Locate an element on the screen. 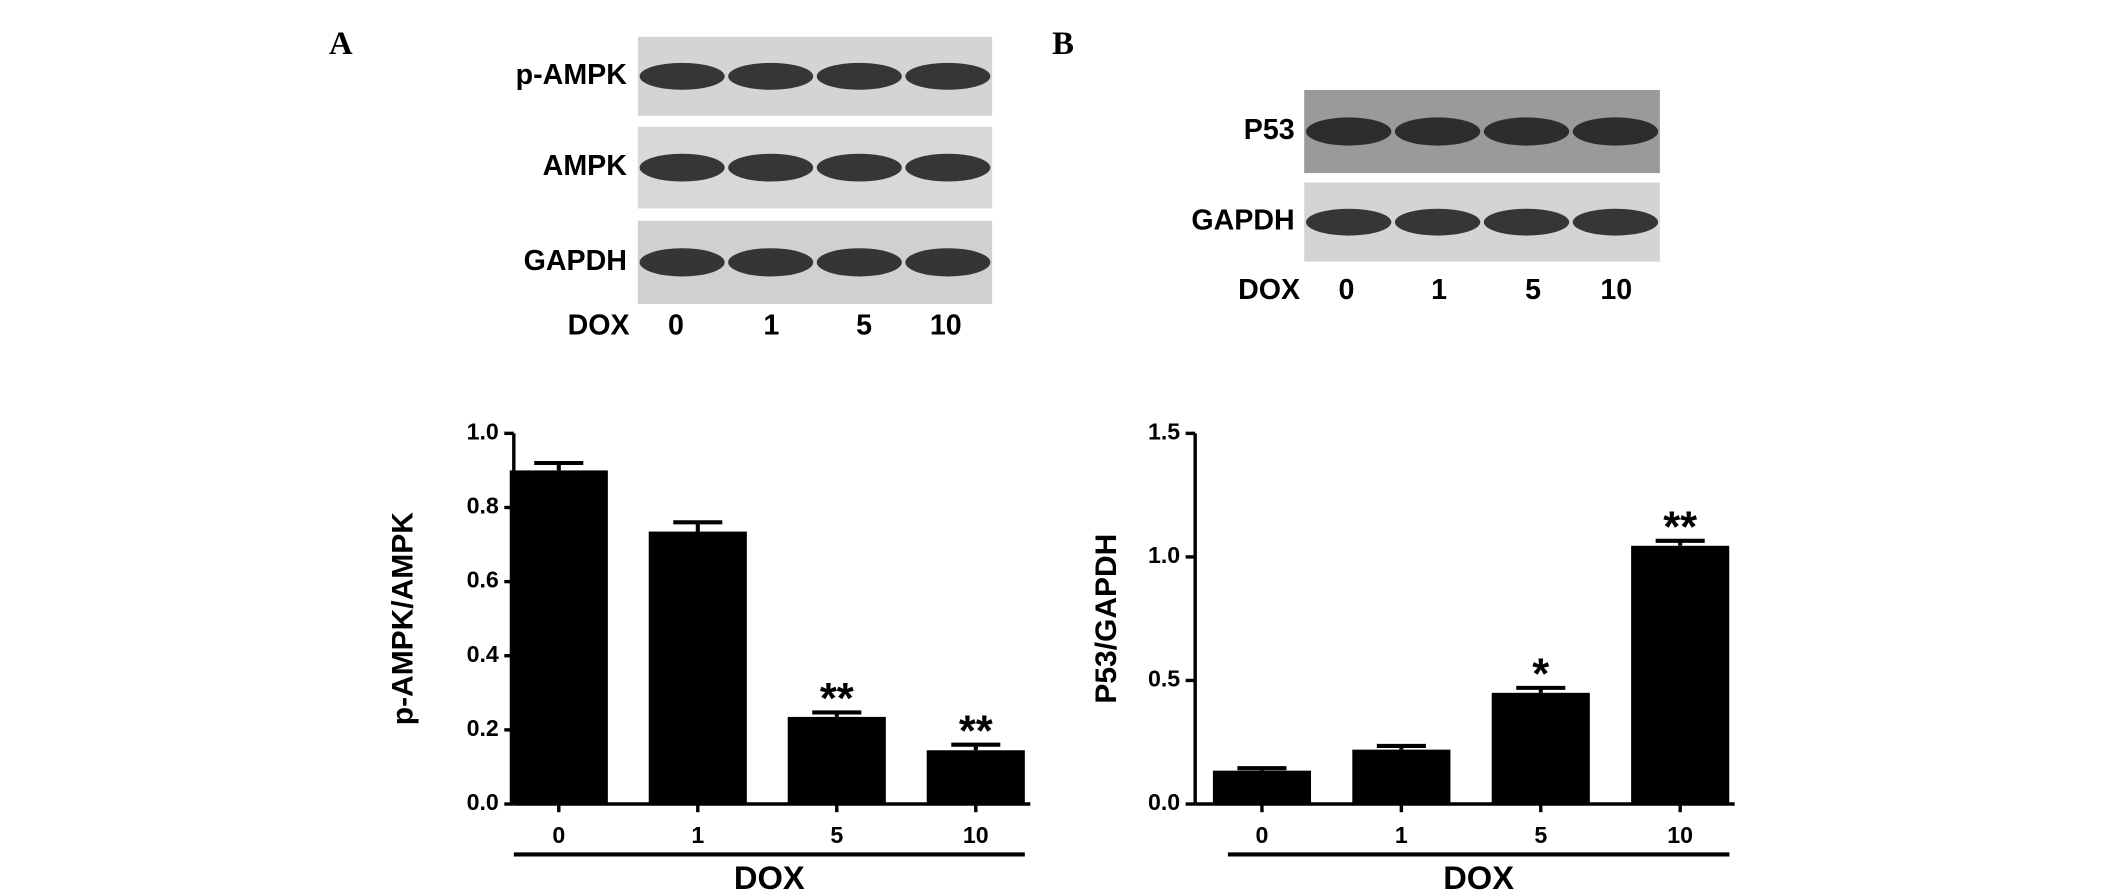  panel-label: A is located at coordinates (341, 44).